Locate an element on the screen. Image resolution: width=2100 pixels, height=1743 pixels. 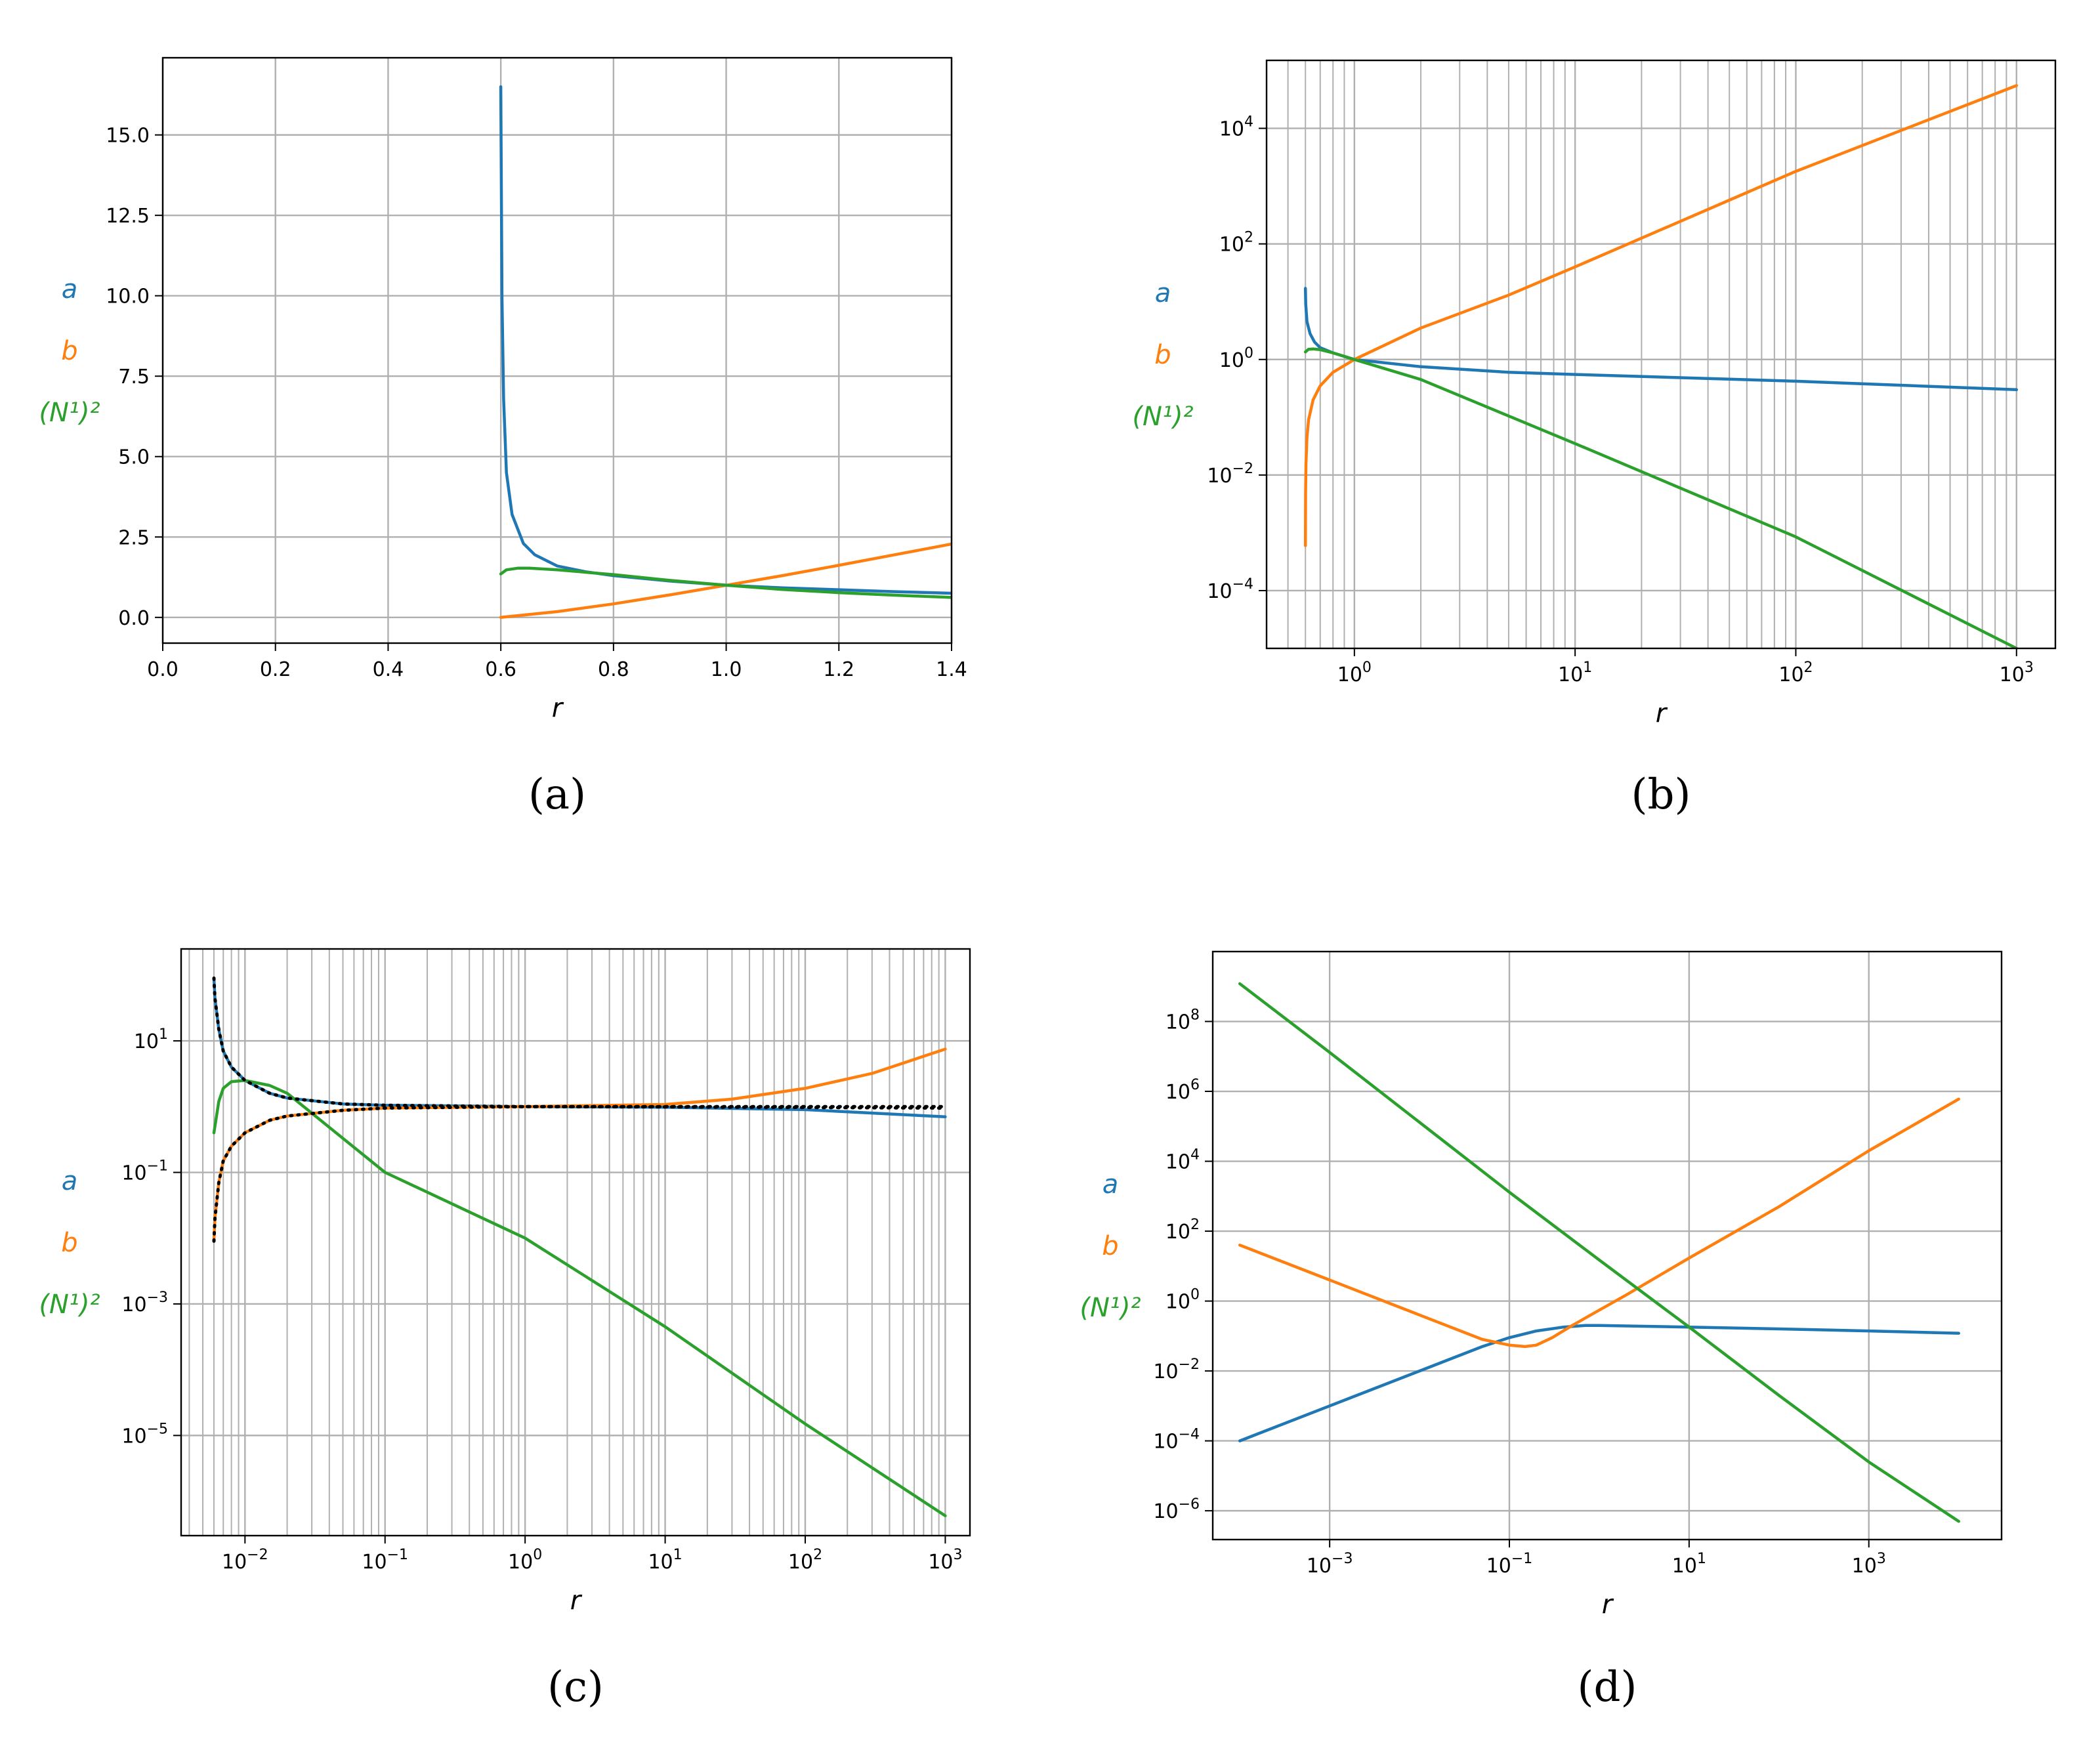
x-tick-label: 0.0 is located at coordinates (162, 669).